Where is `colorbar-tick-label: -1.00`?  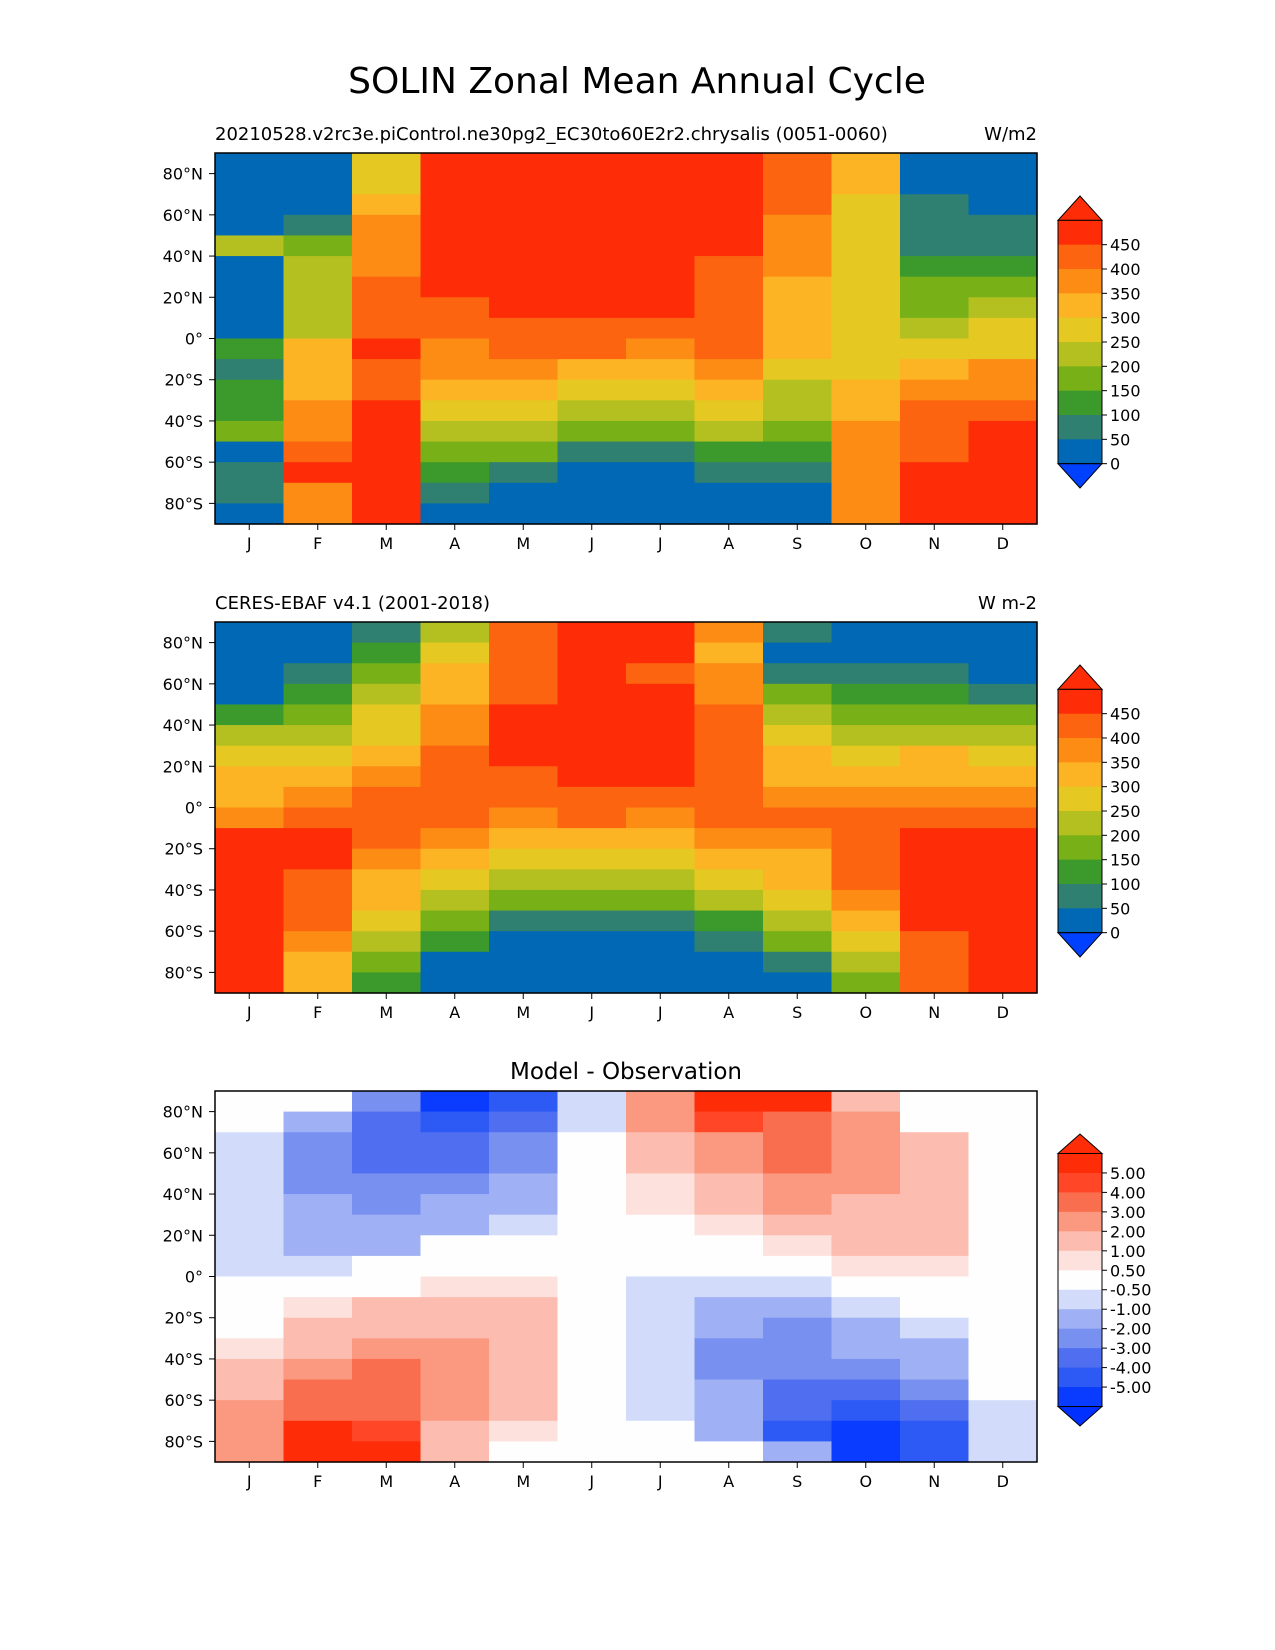
colorbar-tick-label: -1.00 is located at coordinates (1130, 1309).